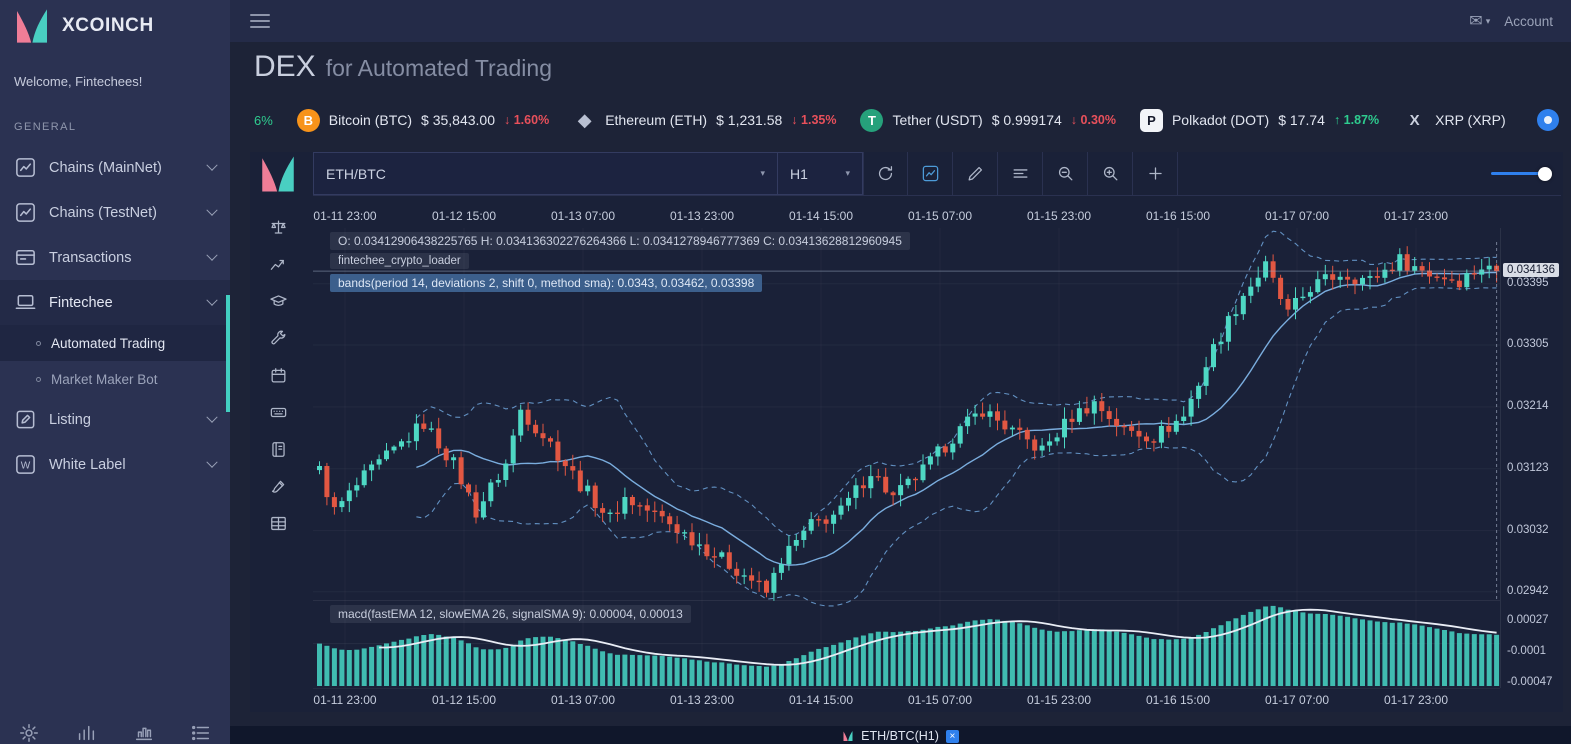  Describe the element at coordinates (1488, 21) in the screenshot. I see `mail-caret-icon: ▾` at that location.